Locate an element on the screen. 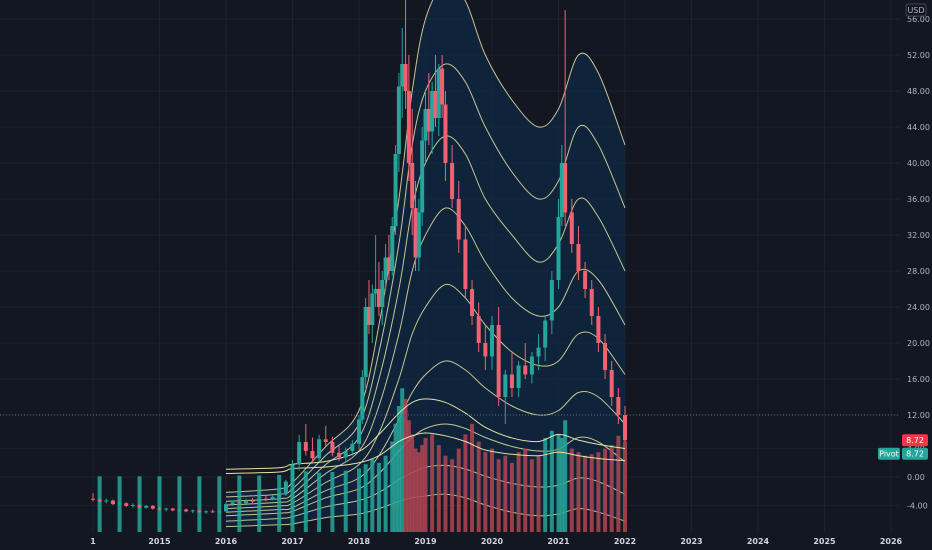 The image size is (932, 550). last-price-label: 8.72 is located at coordinates (915, 440).